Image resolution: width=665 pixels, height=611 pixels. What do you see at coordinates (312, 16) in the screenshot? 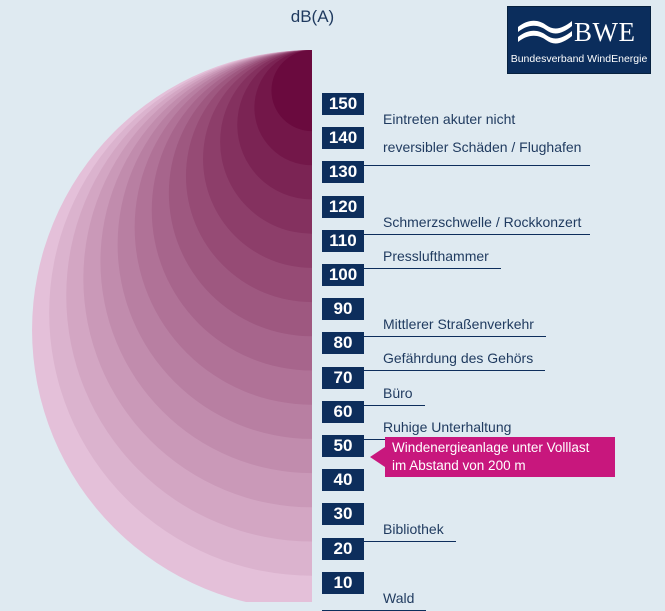
I see `unit-label: dB(A)` at bounding box center [312, 16].